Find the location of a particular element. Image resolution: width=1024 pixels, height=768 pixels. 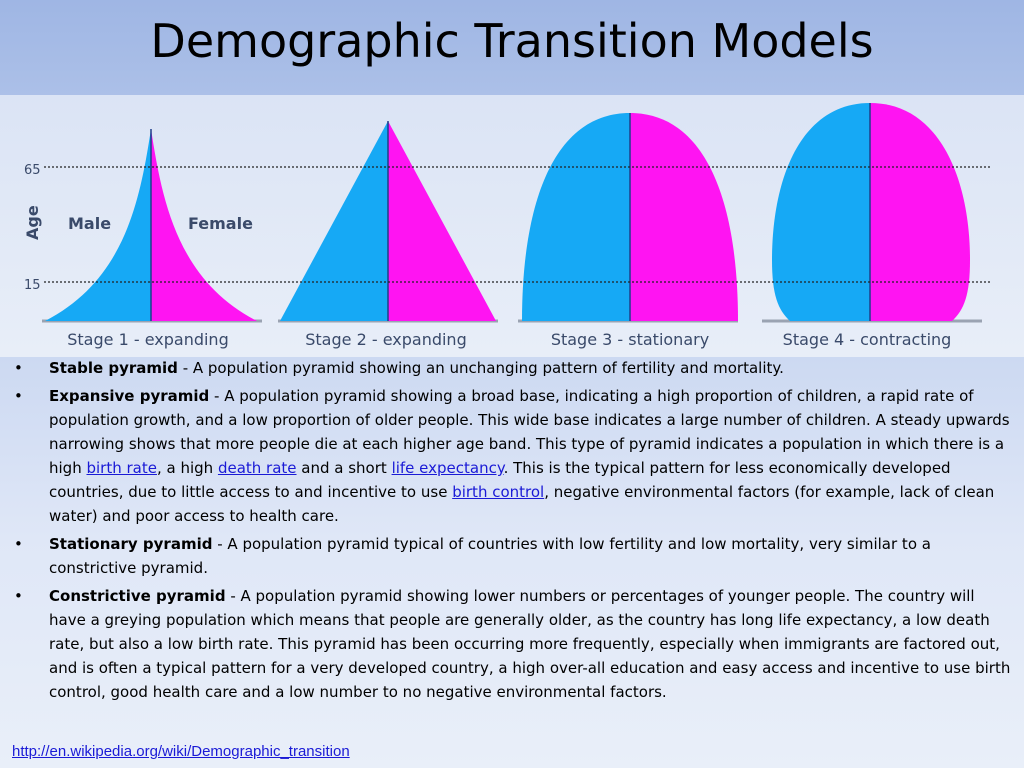

term-stable: Stable pyramid is located at coordinates (113, 368).